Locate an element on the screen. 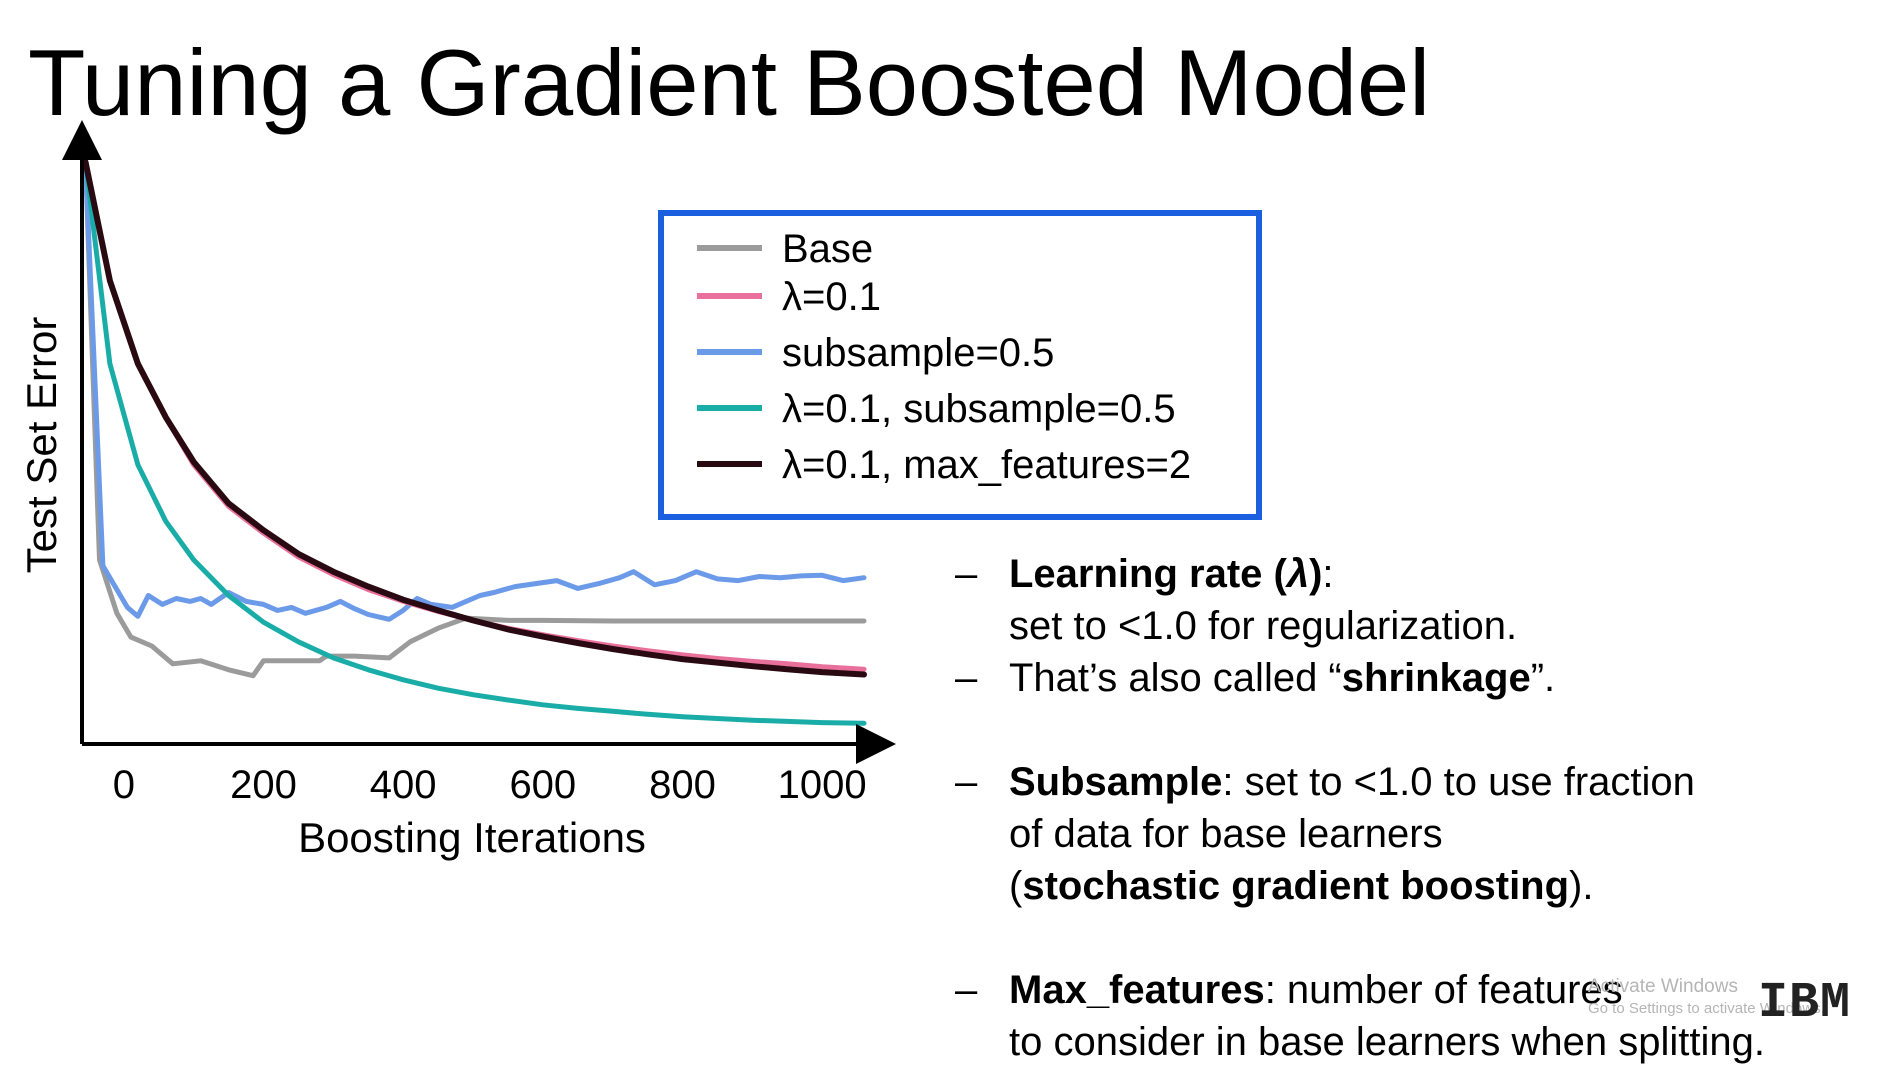 Image resolution: width=1897 pixels, height=1068 pixels. watermark-title: Activate Windows is located at coordinates (1663, 986).